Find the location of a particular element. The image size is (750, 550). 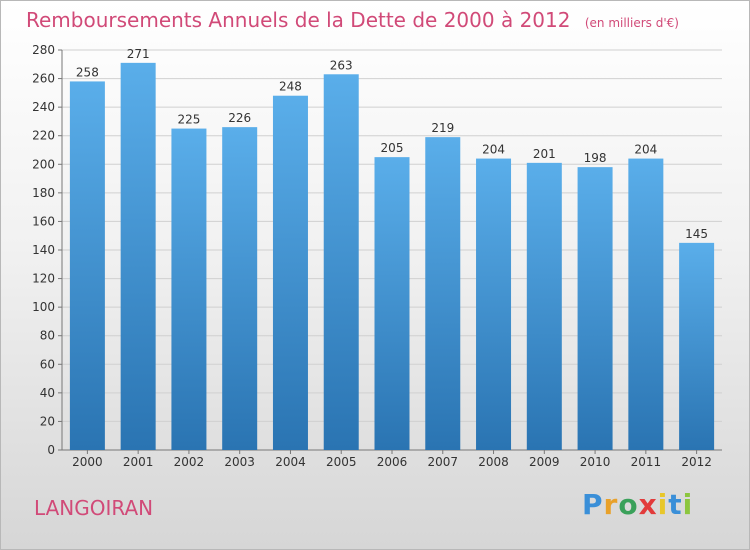

logo-letter: t is located at coordinates (675, 504).